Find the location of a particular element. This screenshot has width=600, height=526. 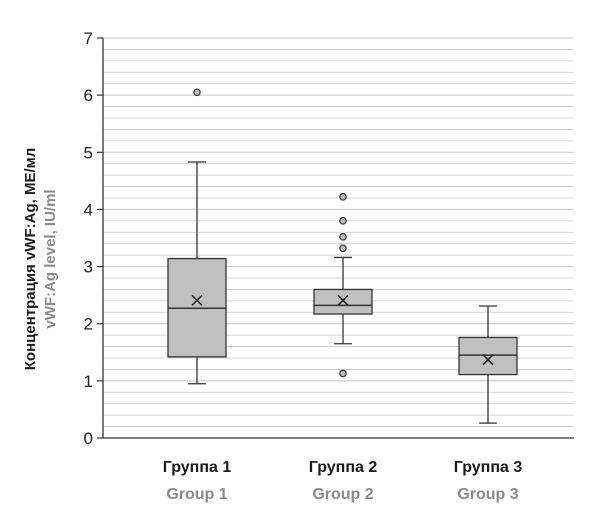

x-category-label-ru: Группа 3 is located at coordinates (488, 467).